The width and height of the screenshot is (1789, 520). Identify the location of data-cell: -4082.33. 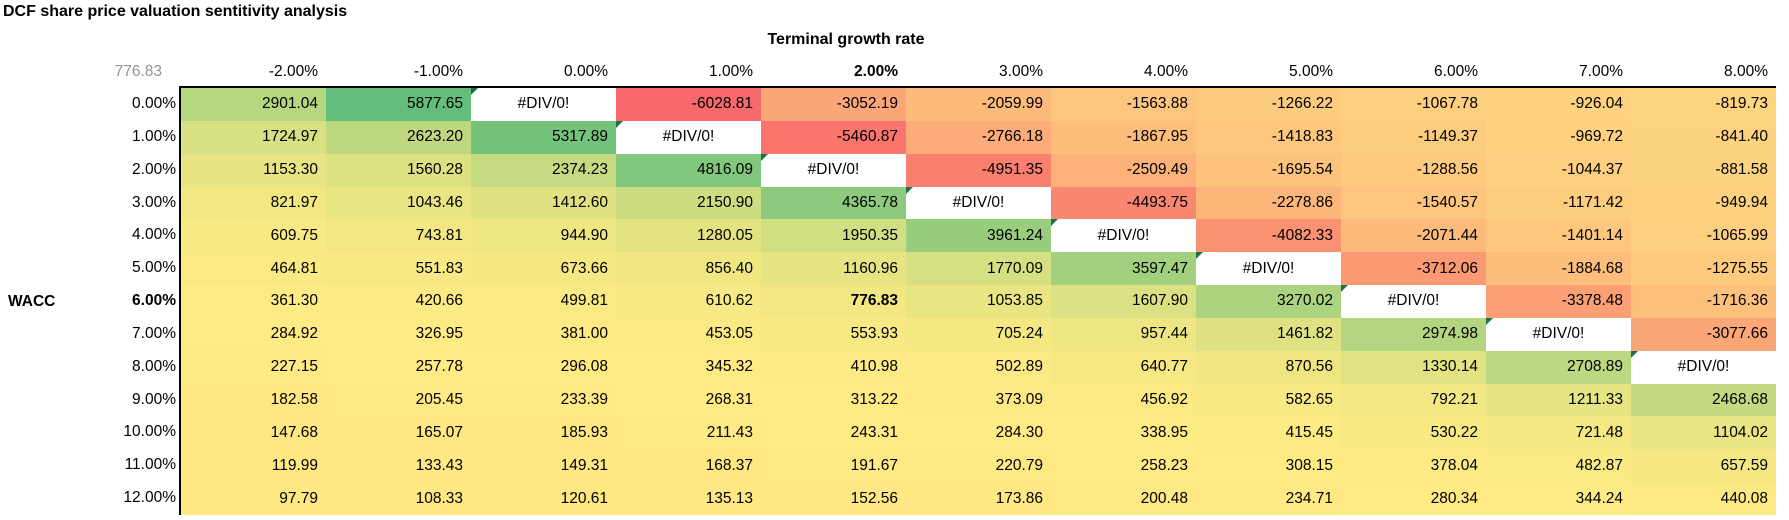
(1268, 236).